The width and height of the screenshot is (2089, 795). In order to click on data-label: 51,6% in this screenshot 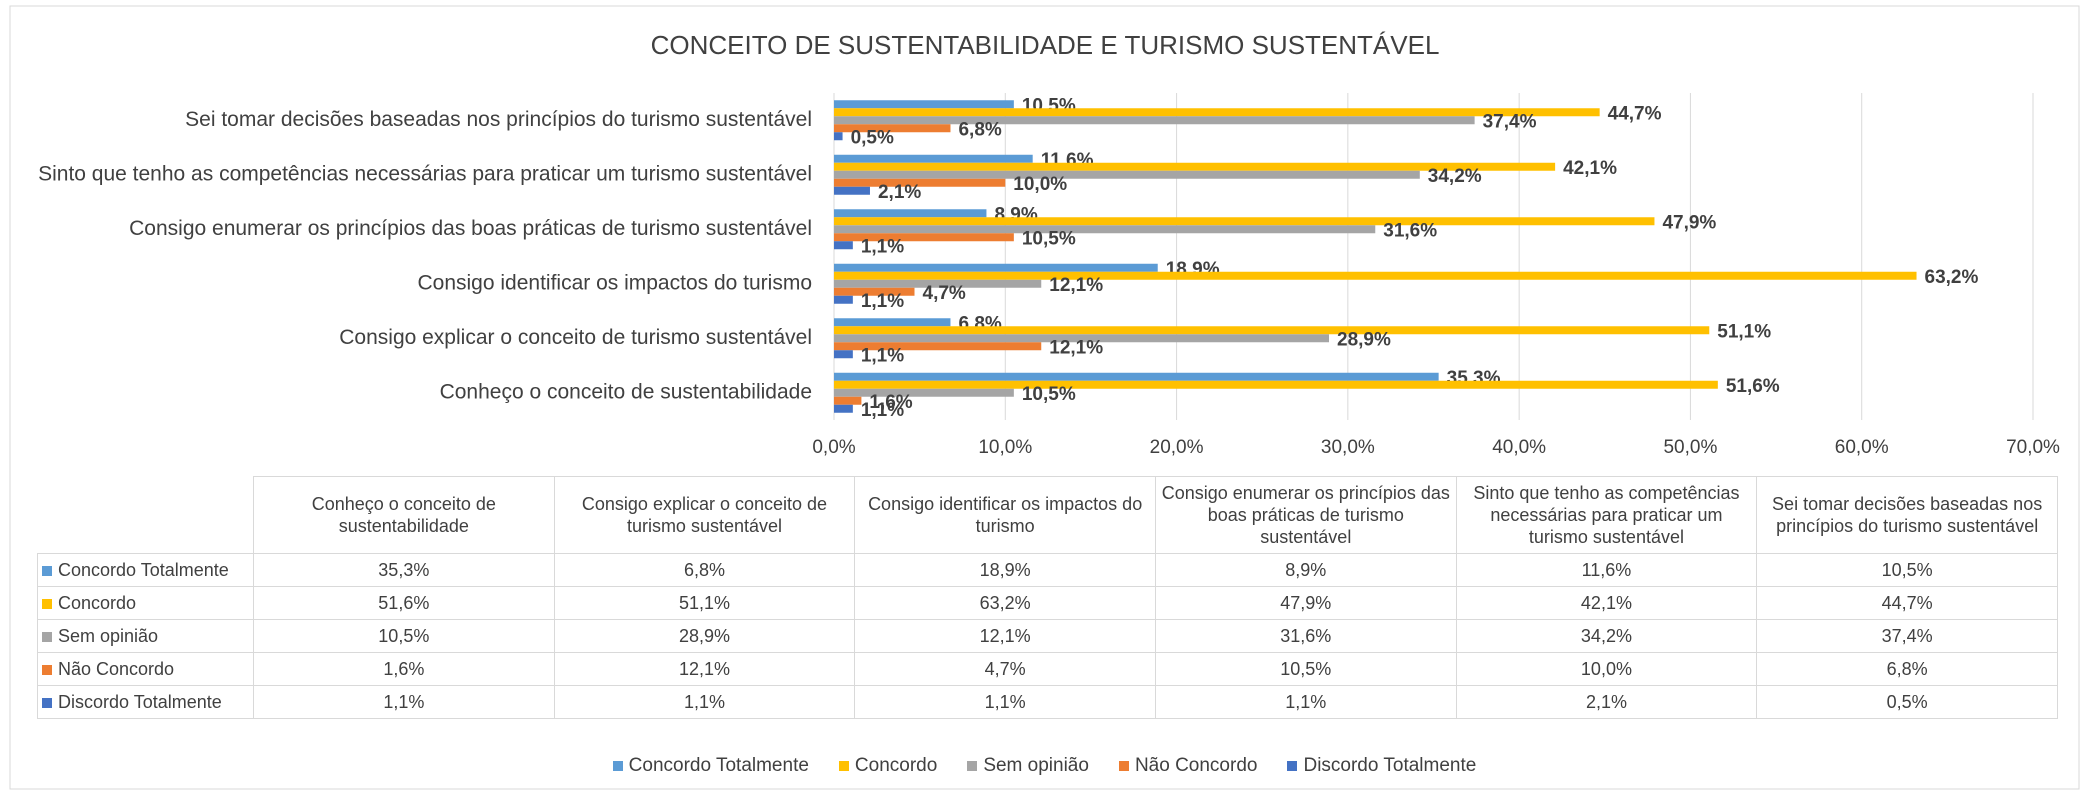, I will do `click(1753, 386)`.